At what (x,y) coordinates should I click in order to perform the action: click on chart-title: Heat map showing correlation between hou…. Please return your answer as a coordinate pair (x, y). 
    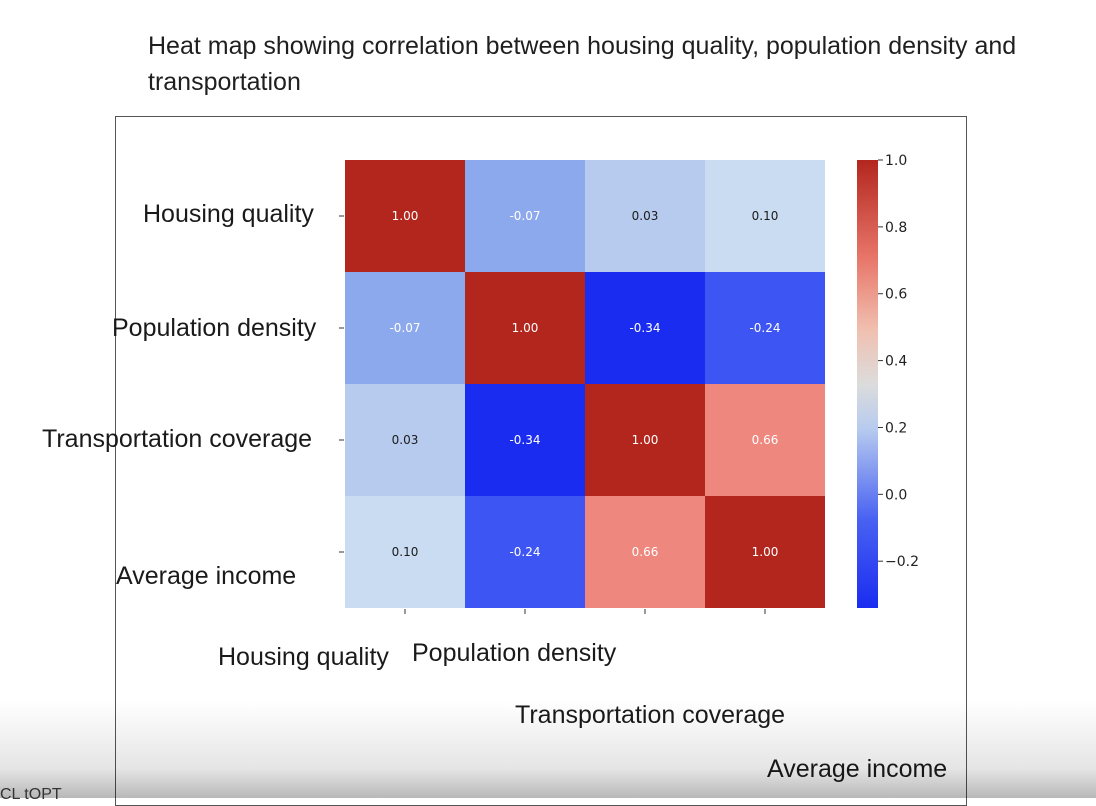
    Looking at the image, I should click on (582, 64).